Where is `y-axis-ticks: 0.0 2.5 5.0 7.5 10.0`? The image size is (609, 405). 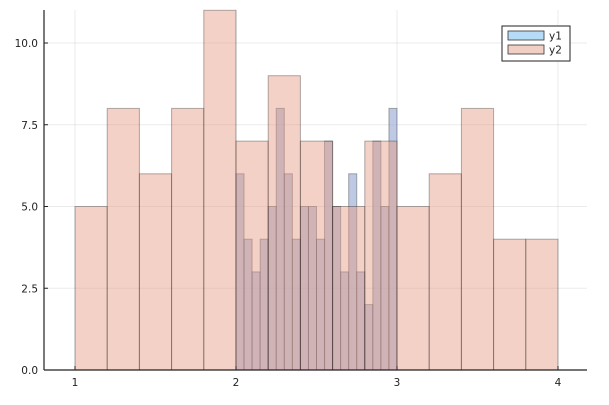
y-axis-ticks: 0.0 2.5 5.0 7.5 10.0 is located at coordinates (31, 207).